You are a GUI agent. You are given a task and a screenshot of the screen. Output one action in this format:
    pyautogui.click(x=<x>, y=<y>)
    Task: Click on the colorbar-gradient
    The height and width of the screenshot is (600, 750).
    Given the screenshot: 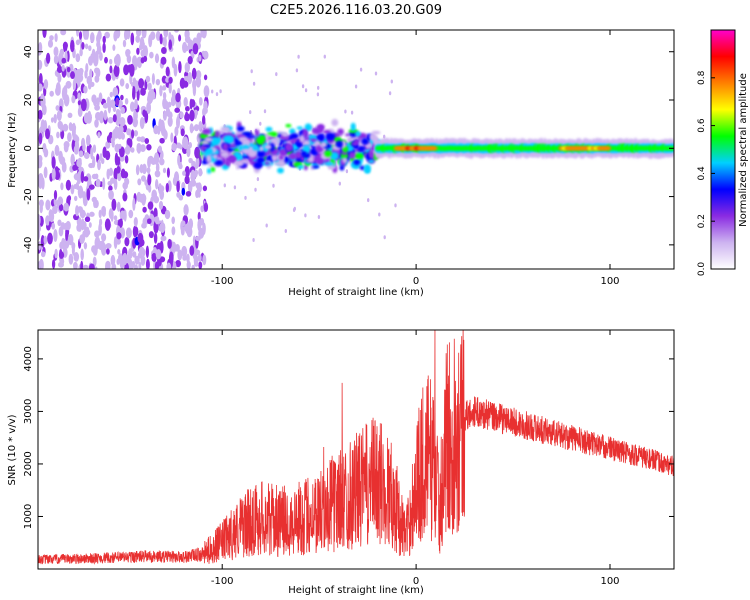 What is the action you would take?
    pyautogui.click(x=723, y=149)
    